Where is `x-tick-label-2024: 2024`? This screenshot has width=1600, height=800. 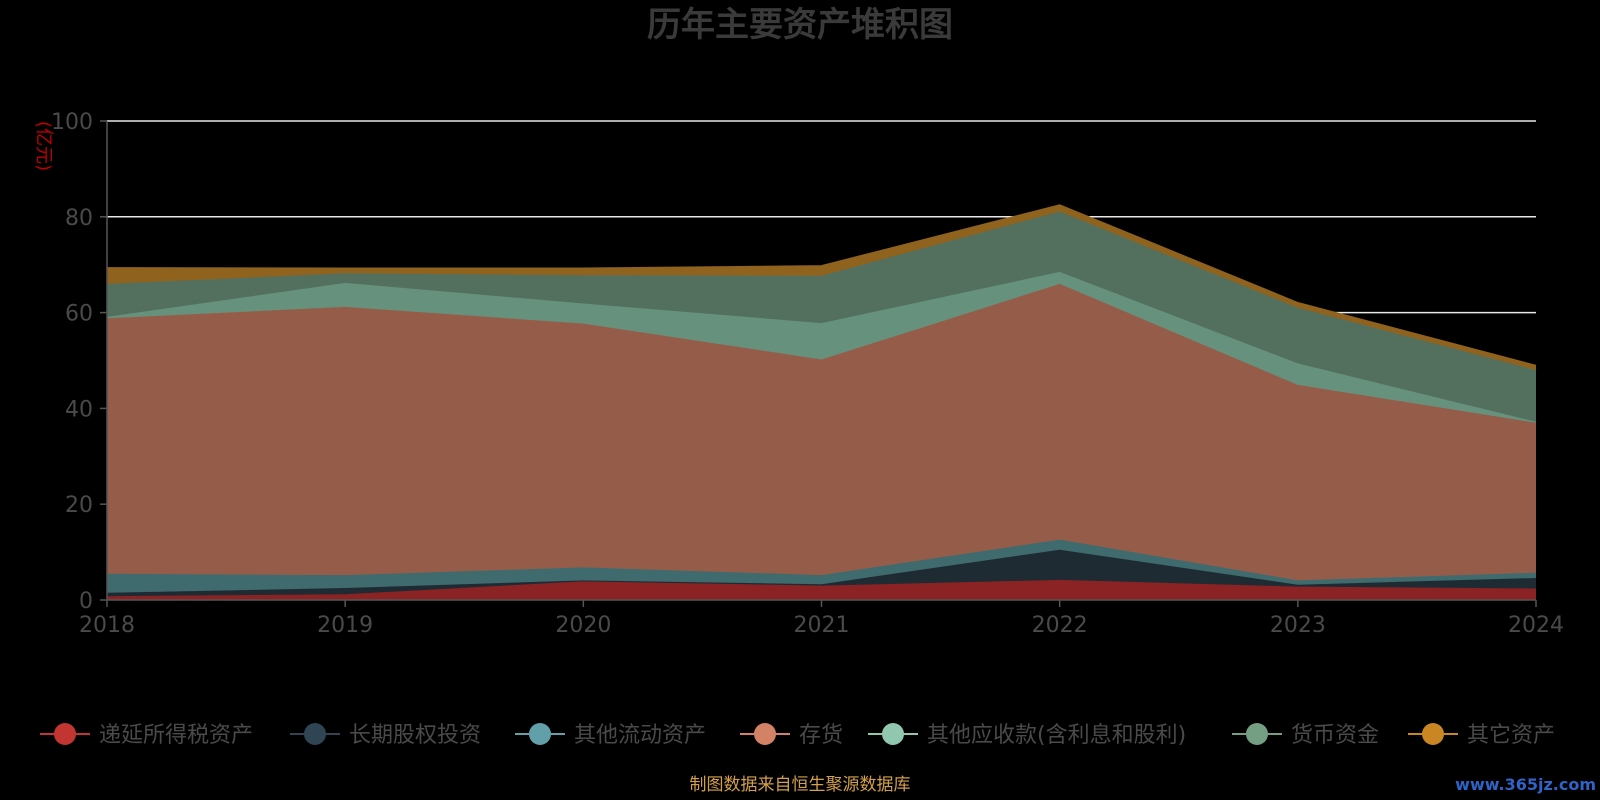 x-tick-label-2024: 2024 is located at coordinates (1536, 625).